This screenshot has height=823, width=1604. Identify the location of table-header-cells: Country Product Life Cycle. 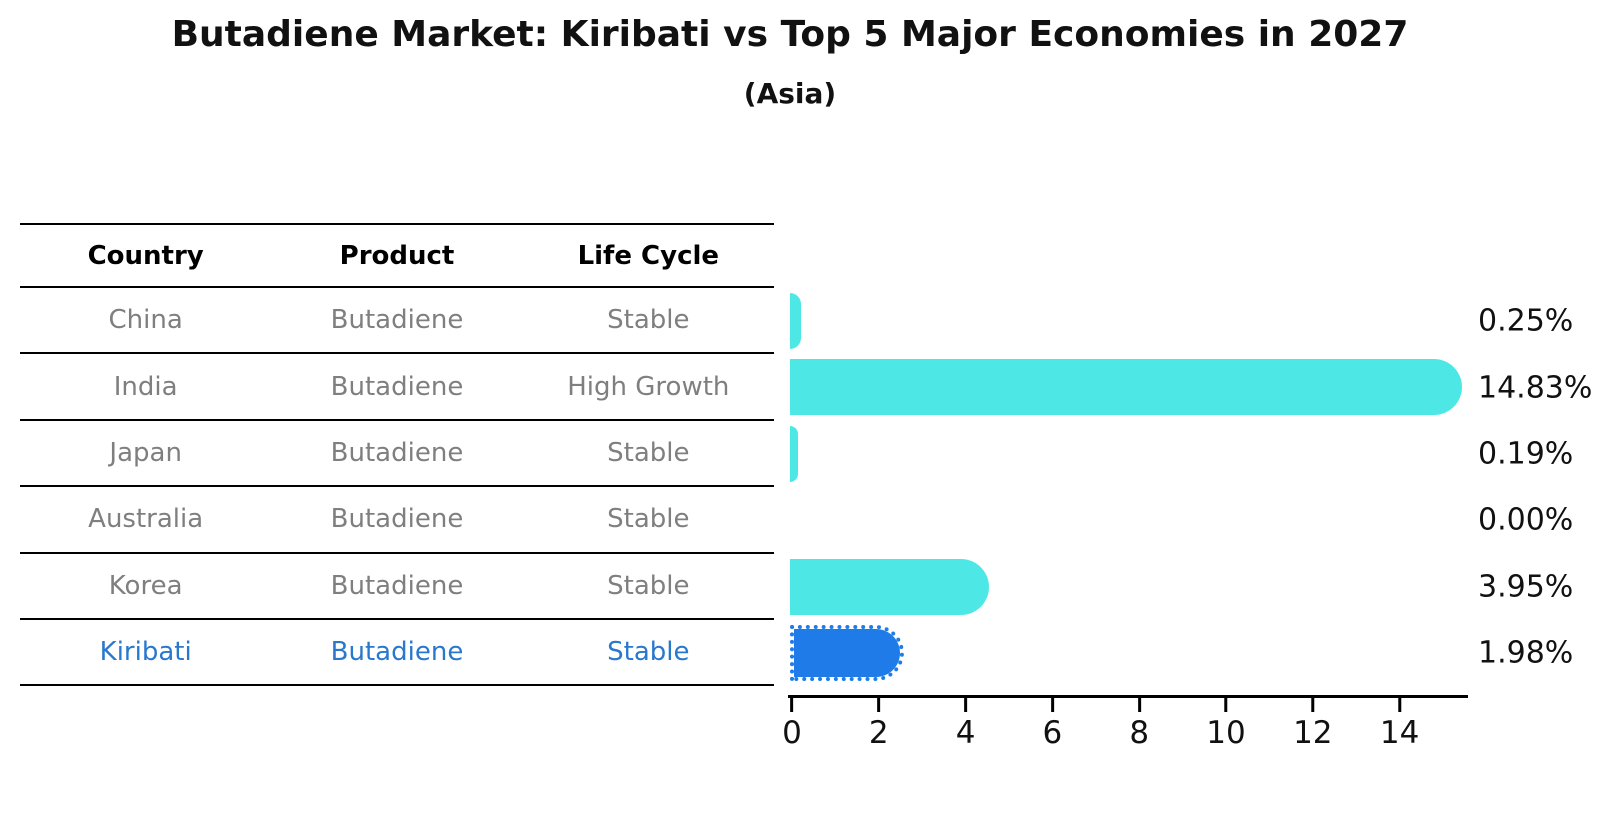
(397, 255).